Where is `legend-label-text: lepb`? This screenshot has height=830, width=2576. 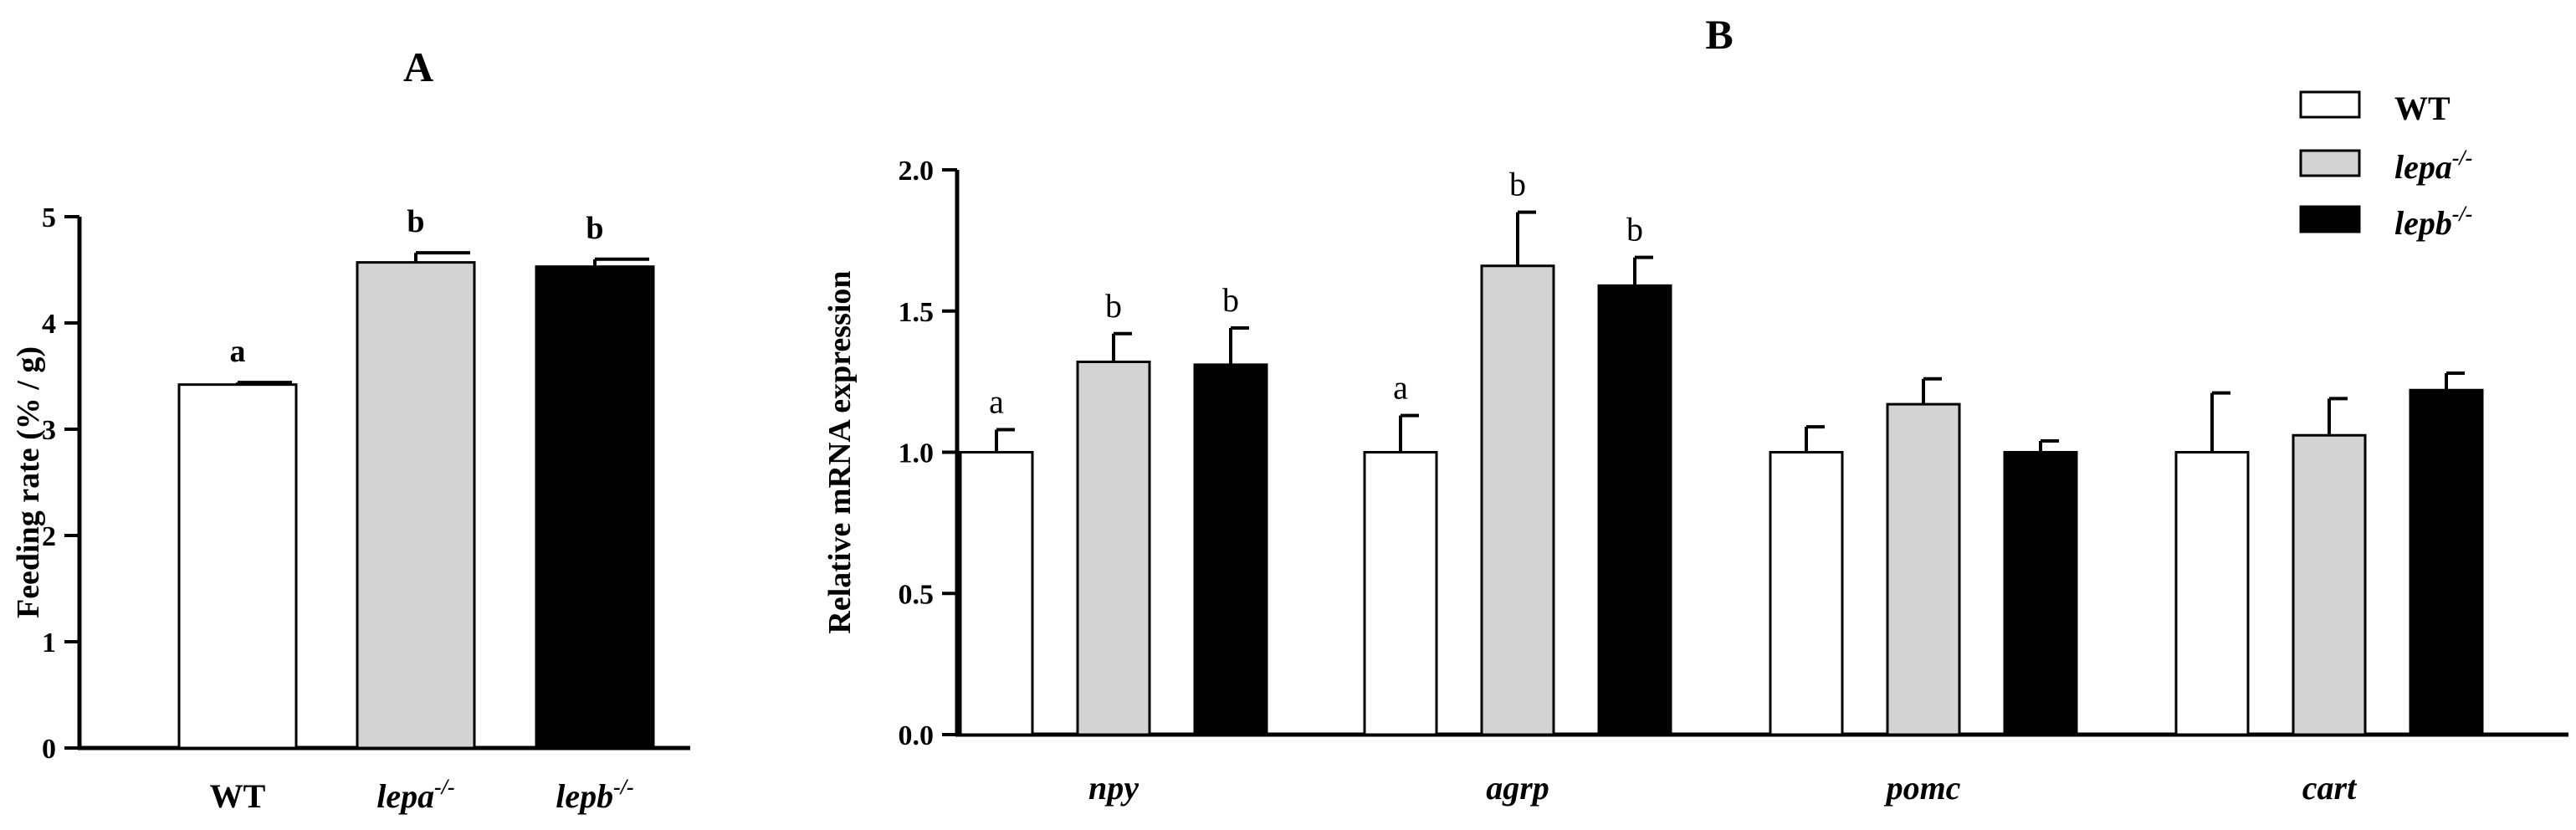
legend-label-text: lepb is located at coordinates (2423, 223).